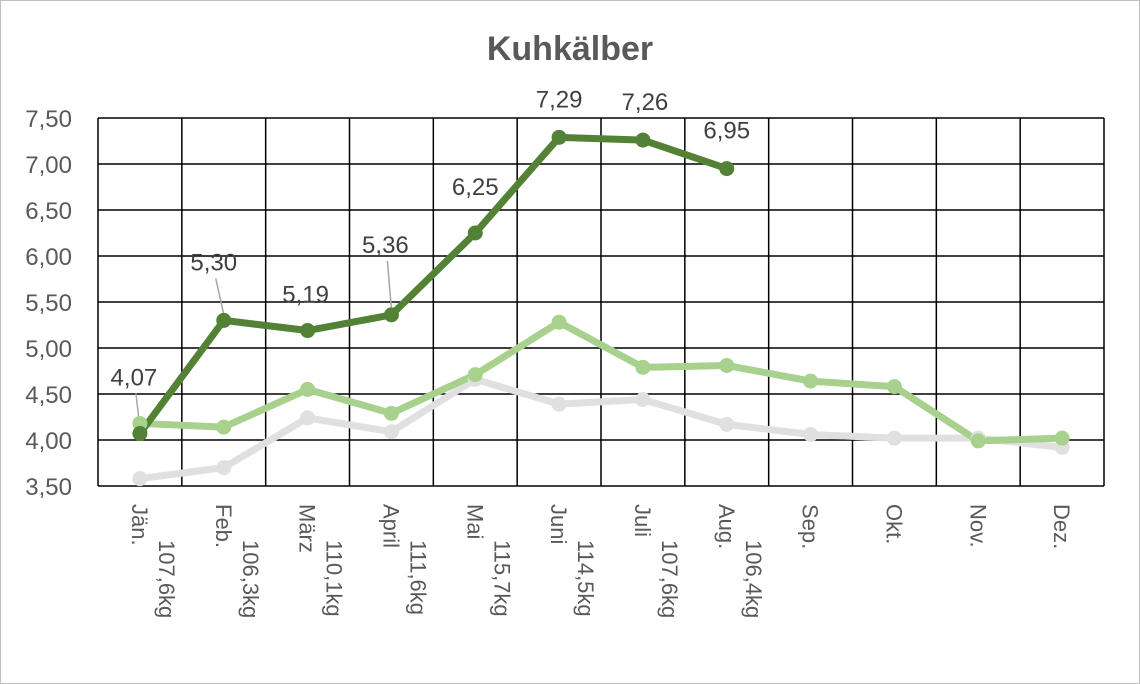 This screenshot has width=1140, height=684. What do you see at coordinates (139, 525) in the screenshot?
I see `x-tick-month: Jän.` at bounding box center [139, 525].